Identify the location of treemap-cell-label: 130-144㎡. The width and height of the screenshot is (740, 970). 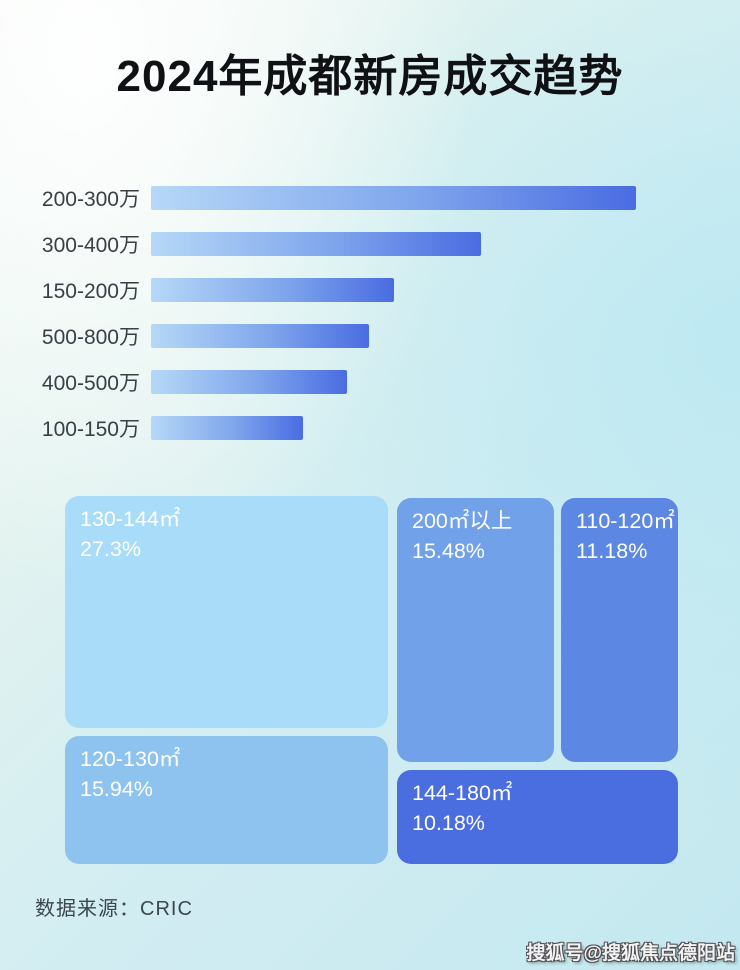
(130, 519).